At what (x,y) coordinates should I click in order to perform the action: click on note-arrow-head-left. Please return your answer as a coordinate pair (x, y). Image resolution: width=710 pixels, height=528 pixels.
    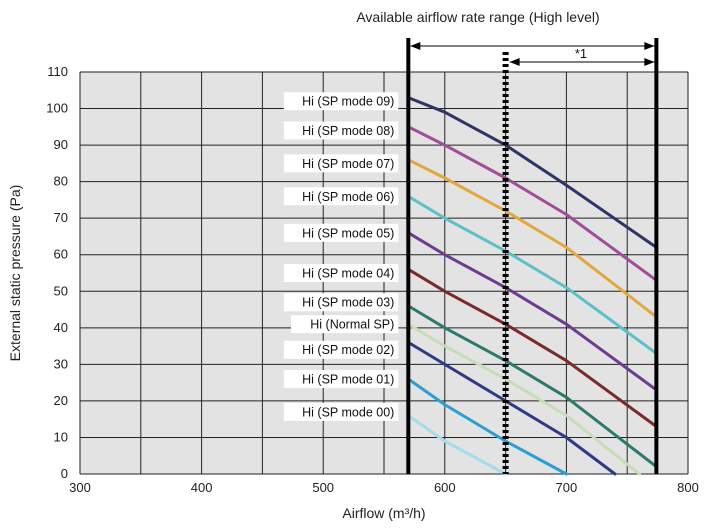
    Looking at the image, I should click on (514, 62).